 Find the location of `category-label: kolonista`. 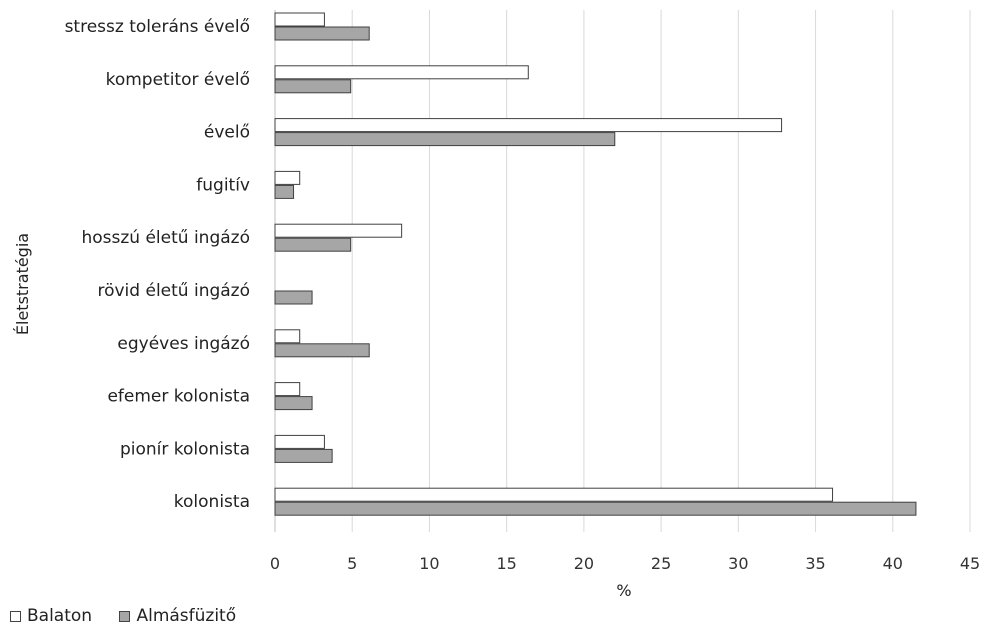

category-label: kolonista is located at coordinates (212, 502).